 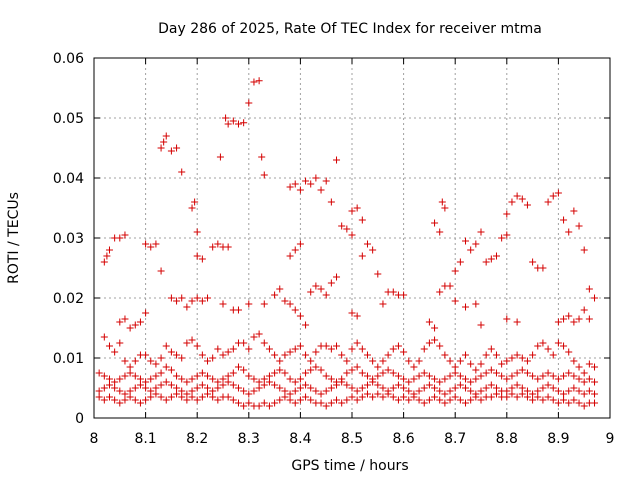 What do you see at coordinates (349, 466) in the screenshot?
I see `x-axis-title: GPS time / hours` at bounding box center [349, 466].